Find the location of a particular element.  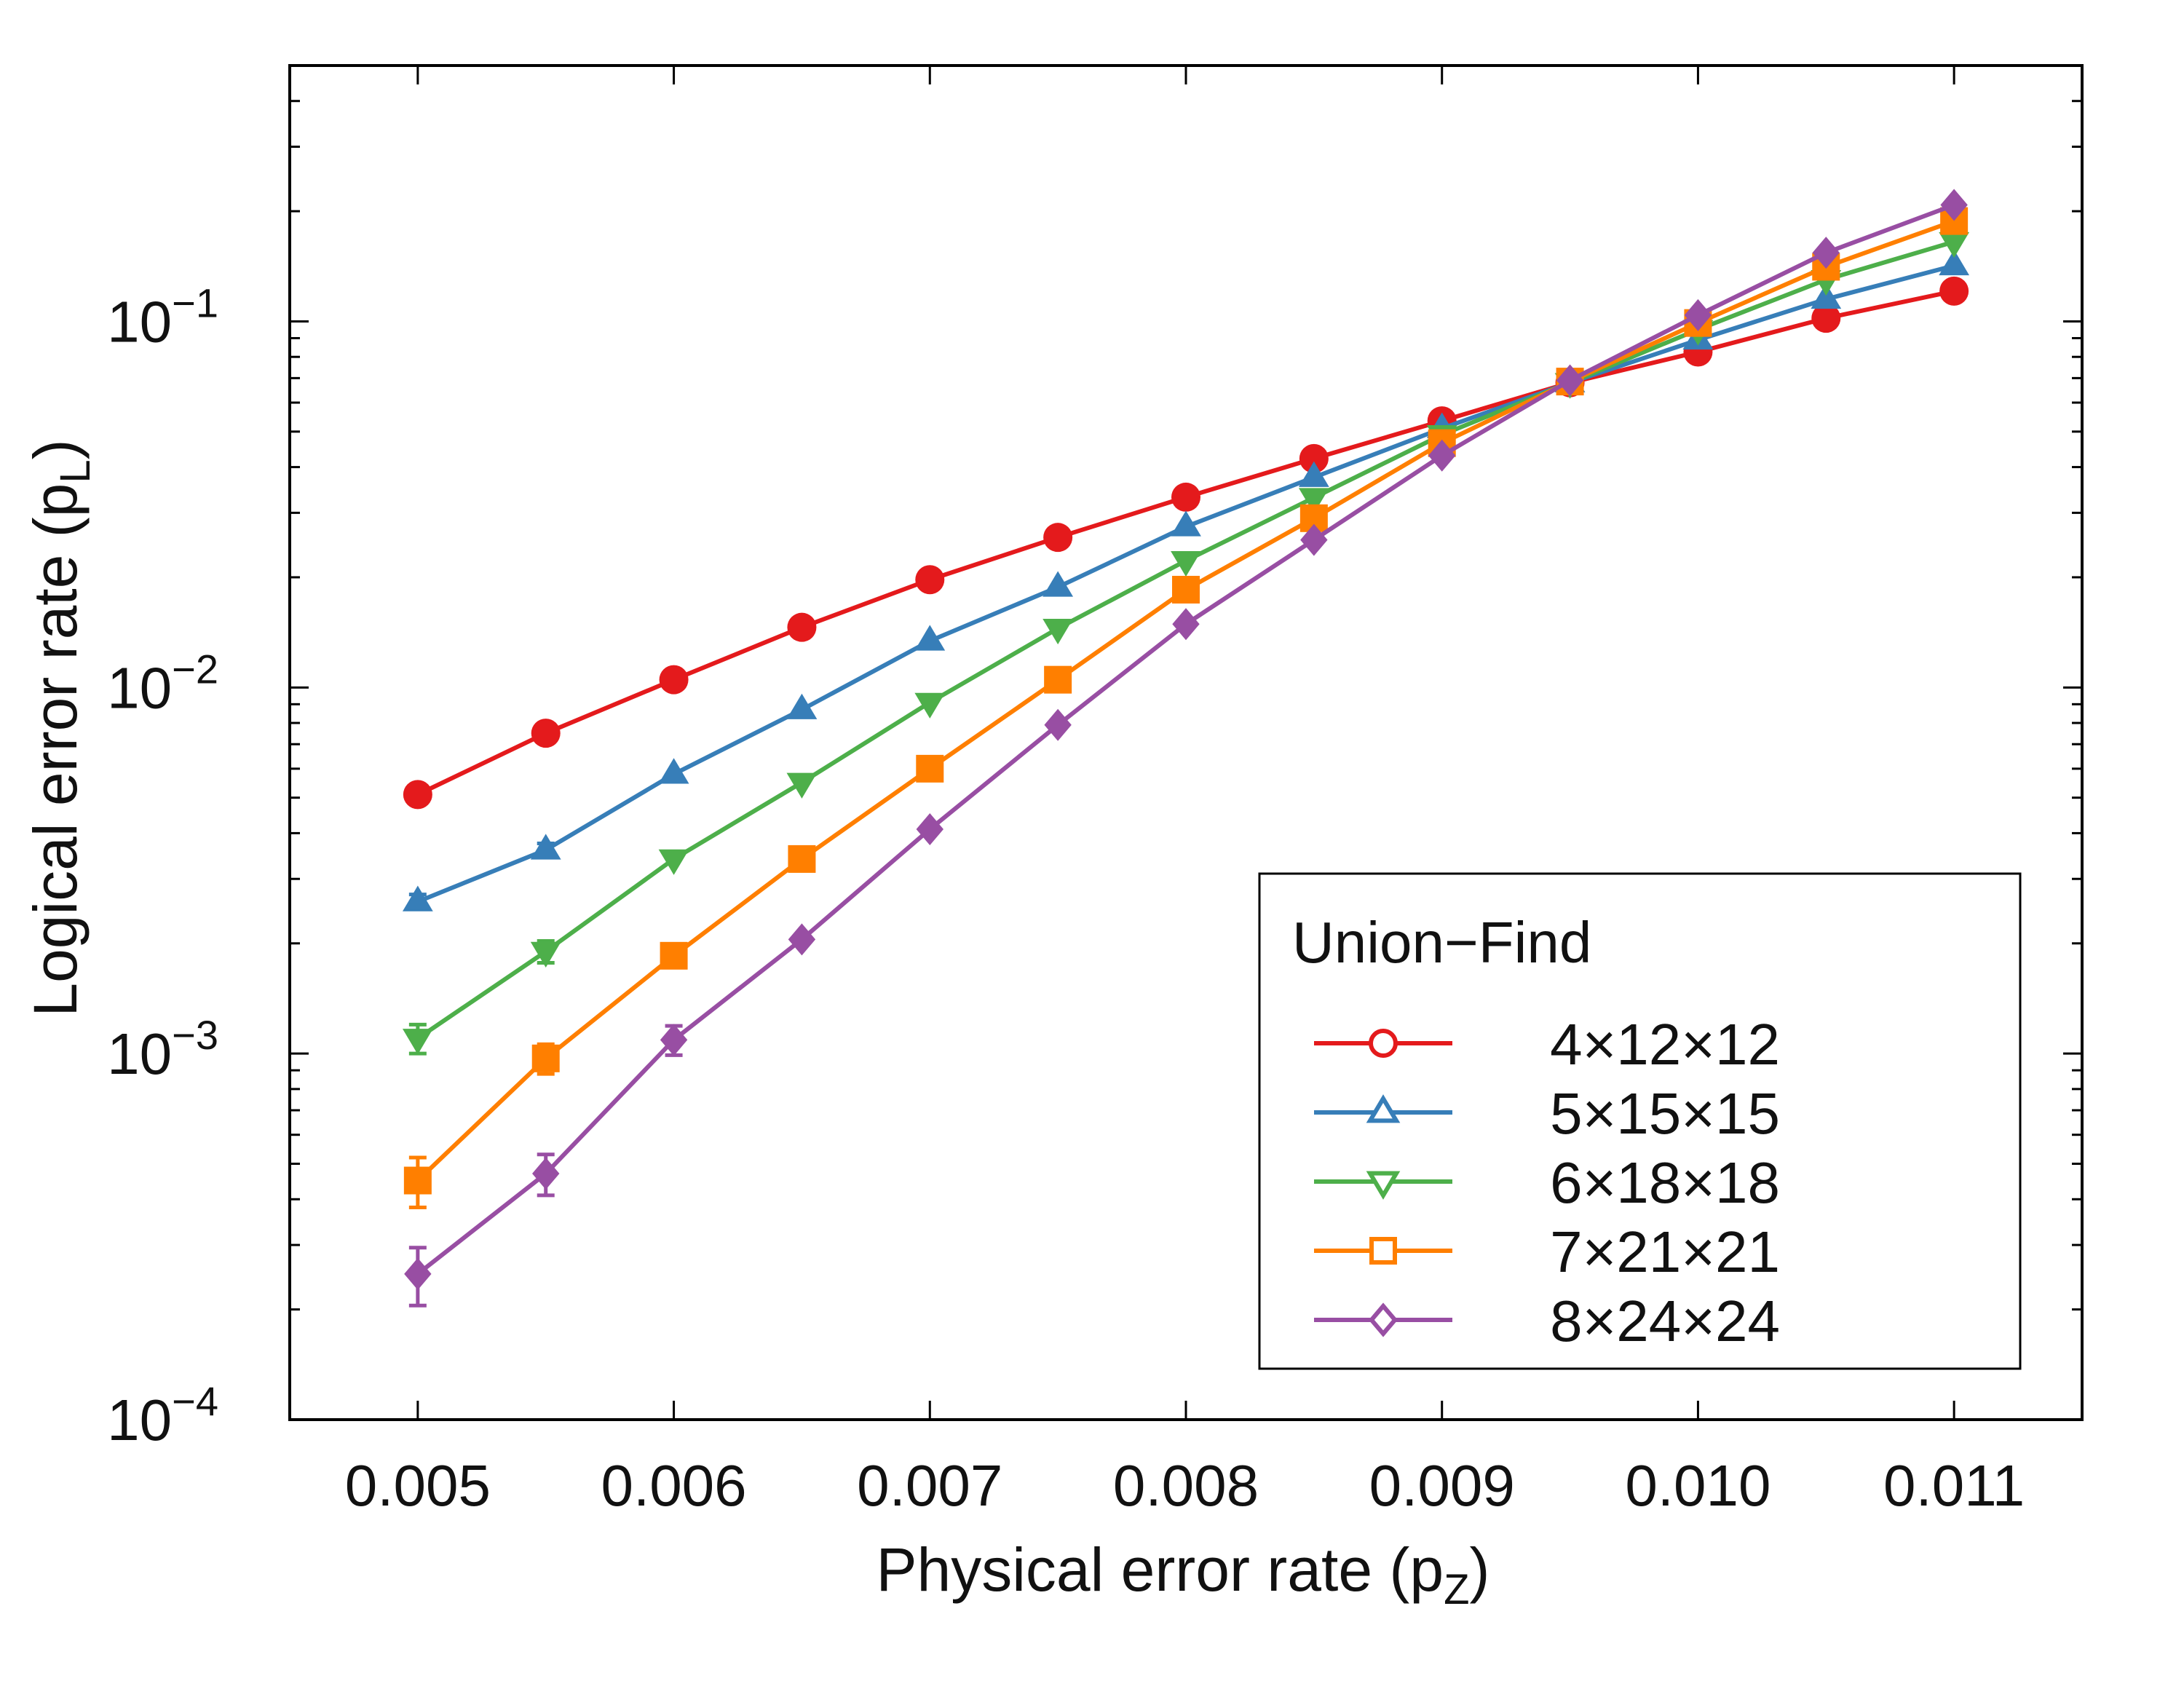

y-tick-exponent: −1 is located at coordinates (195, 303).